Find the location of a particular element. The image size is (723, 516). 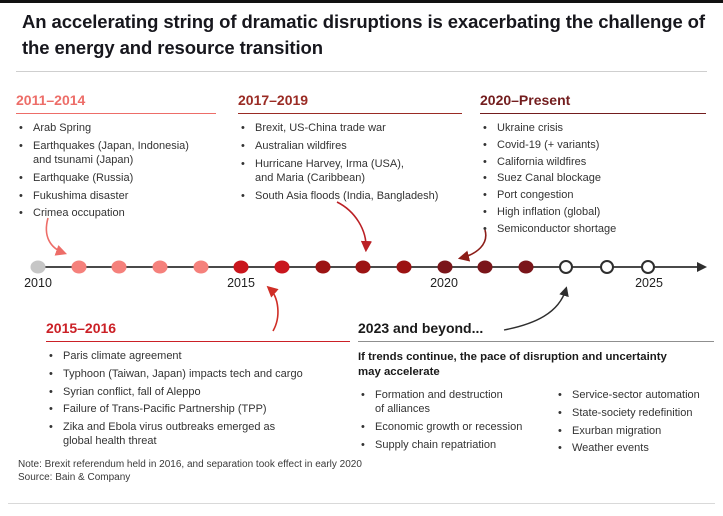

bullet-item: Brexit, US-China trade war is located at coordinates (350, 128).